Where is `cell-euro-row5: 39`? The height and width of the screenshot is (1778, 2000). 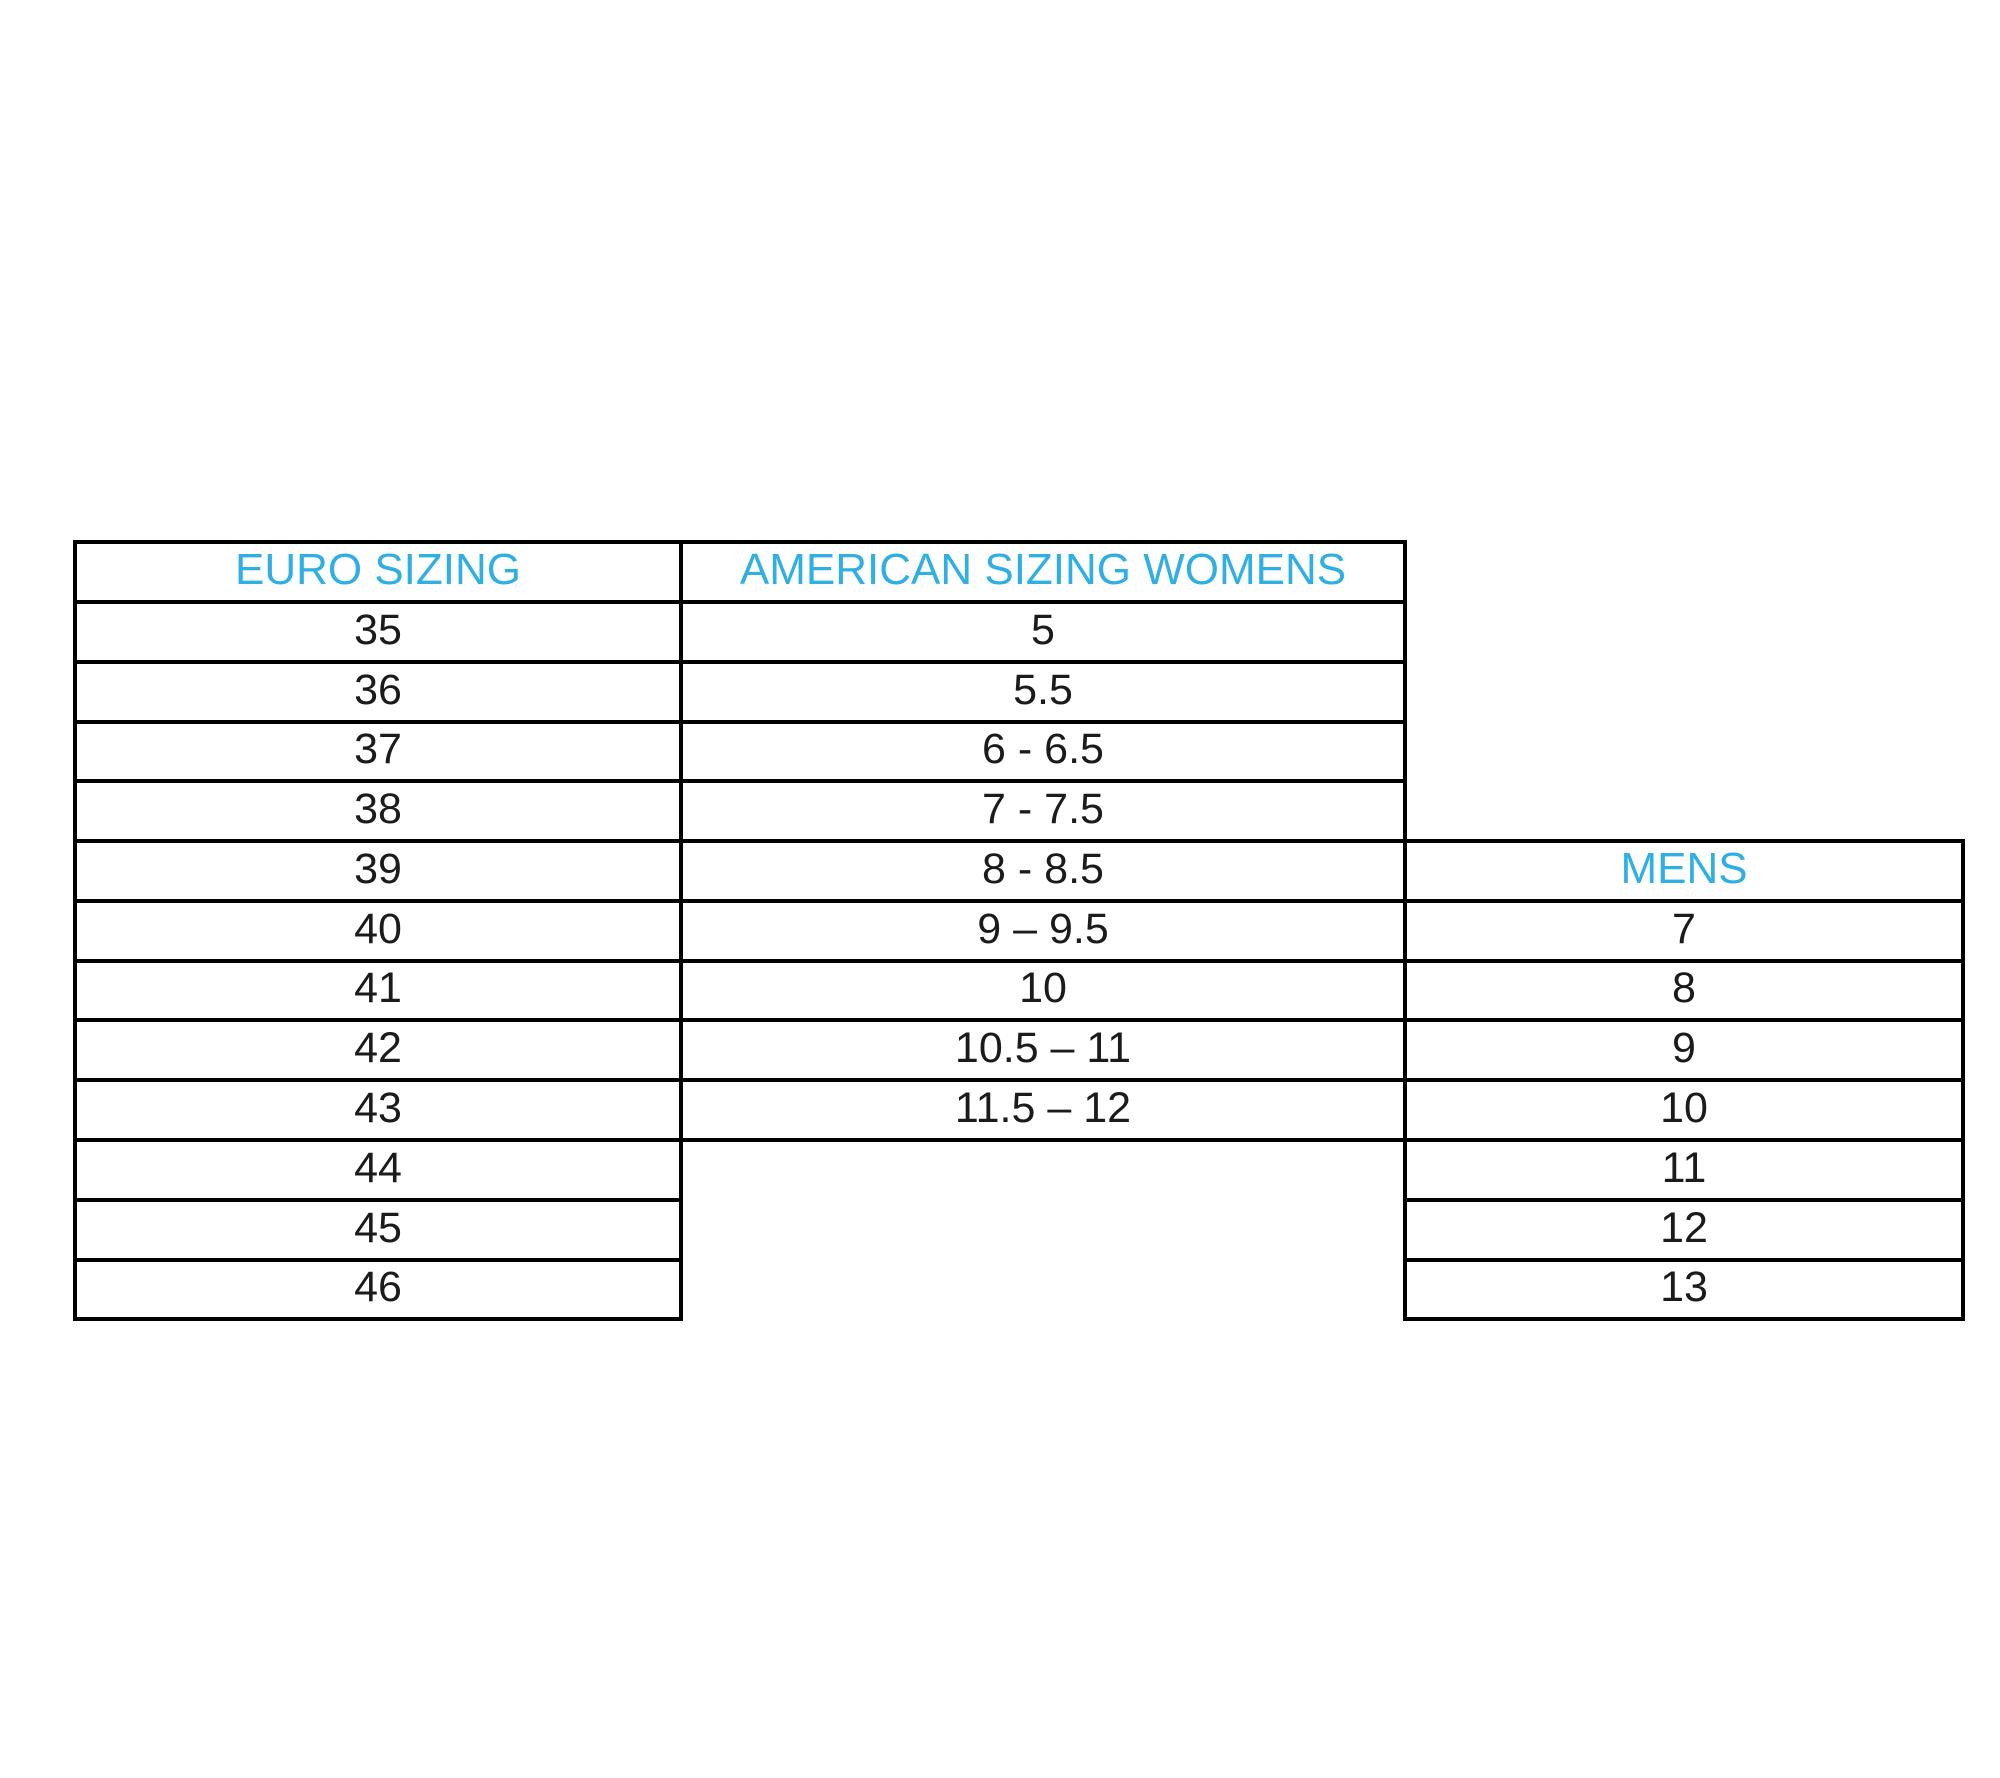 cell-euro-row5: 39 is located at coordinates (378, 871).